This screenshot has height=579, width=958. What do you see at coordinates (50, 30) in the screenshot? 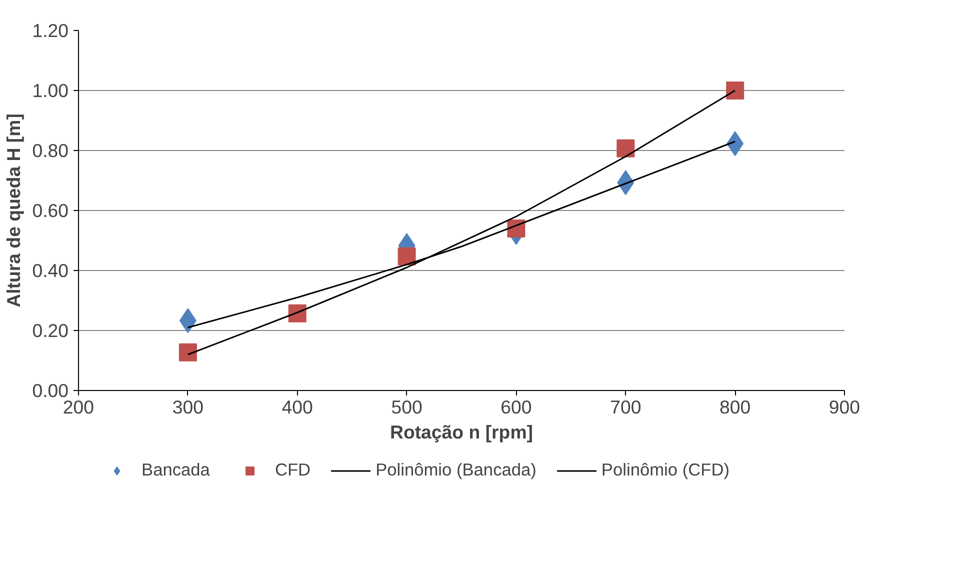
I see `y-tick-label: 1.20` at bounding box center [50, 30].